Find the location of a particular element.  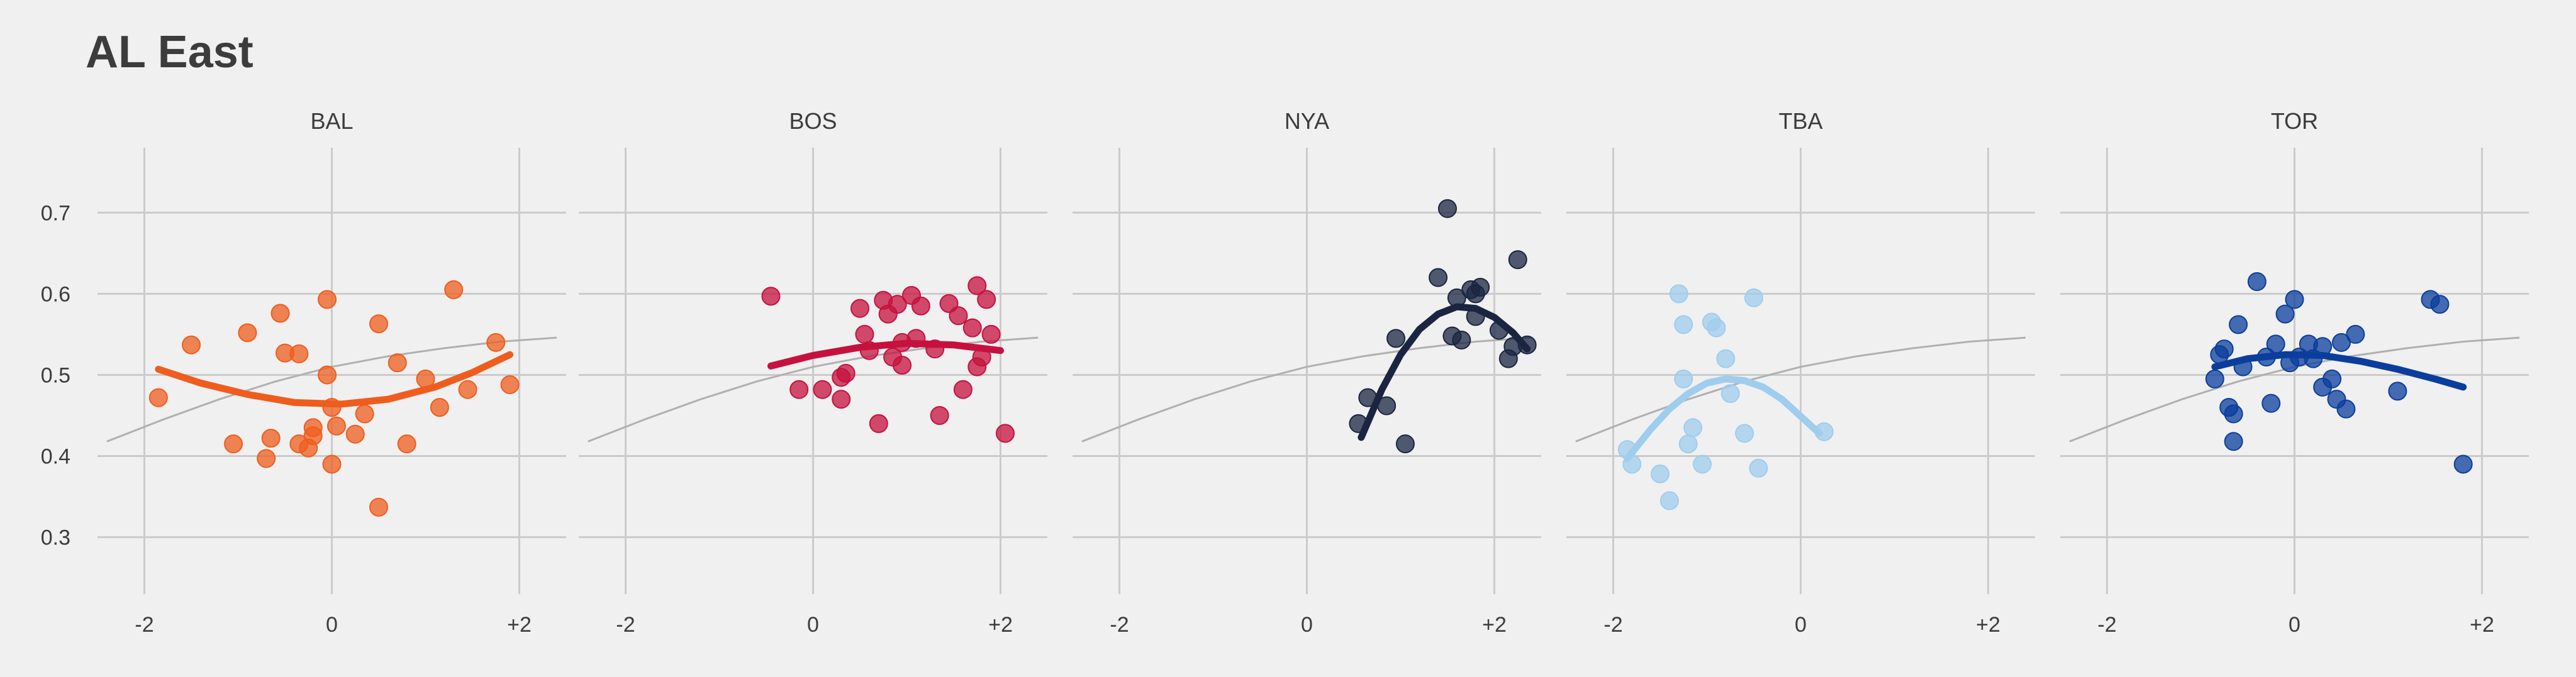

facet-bos: BOS -2 0 +2 is located at coordinates (813, 372).